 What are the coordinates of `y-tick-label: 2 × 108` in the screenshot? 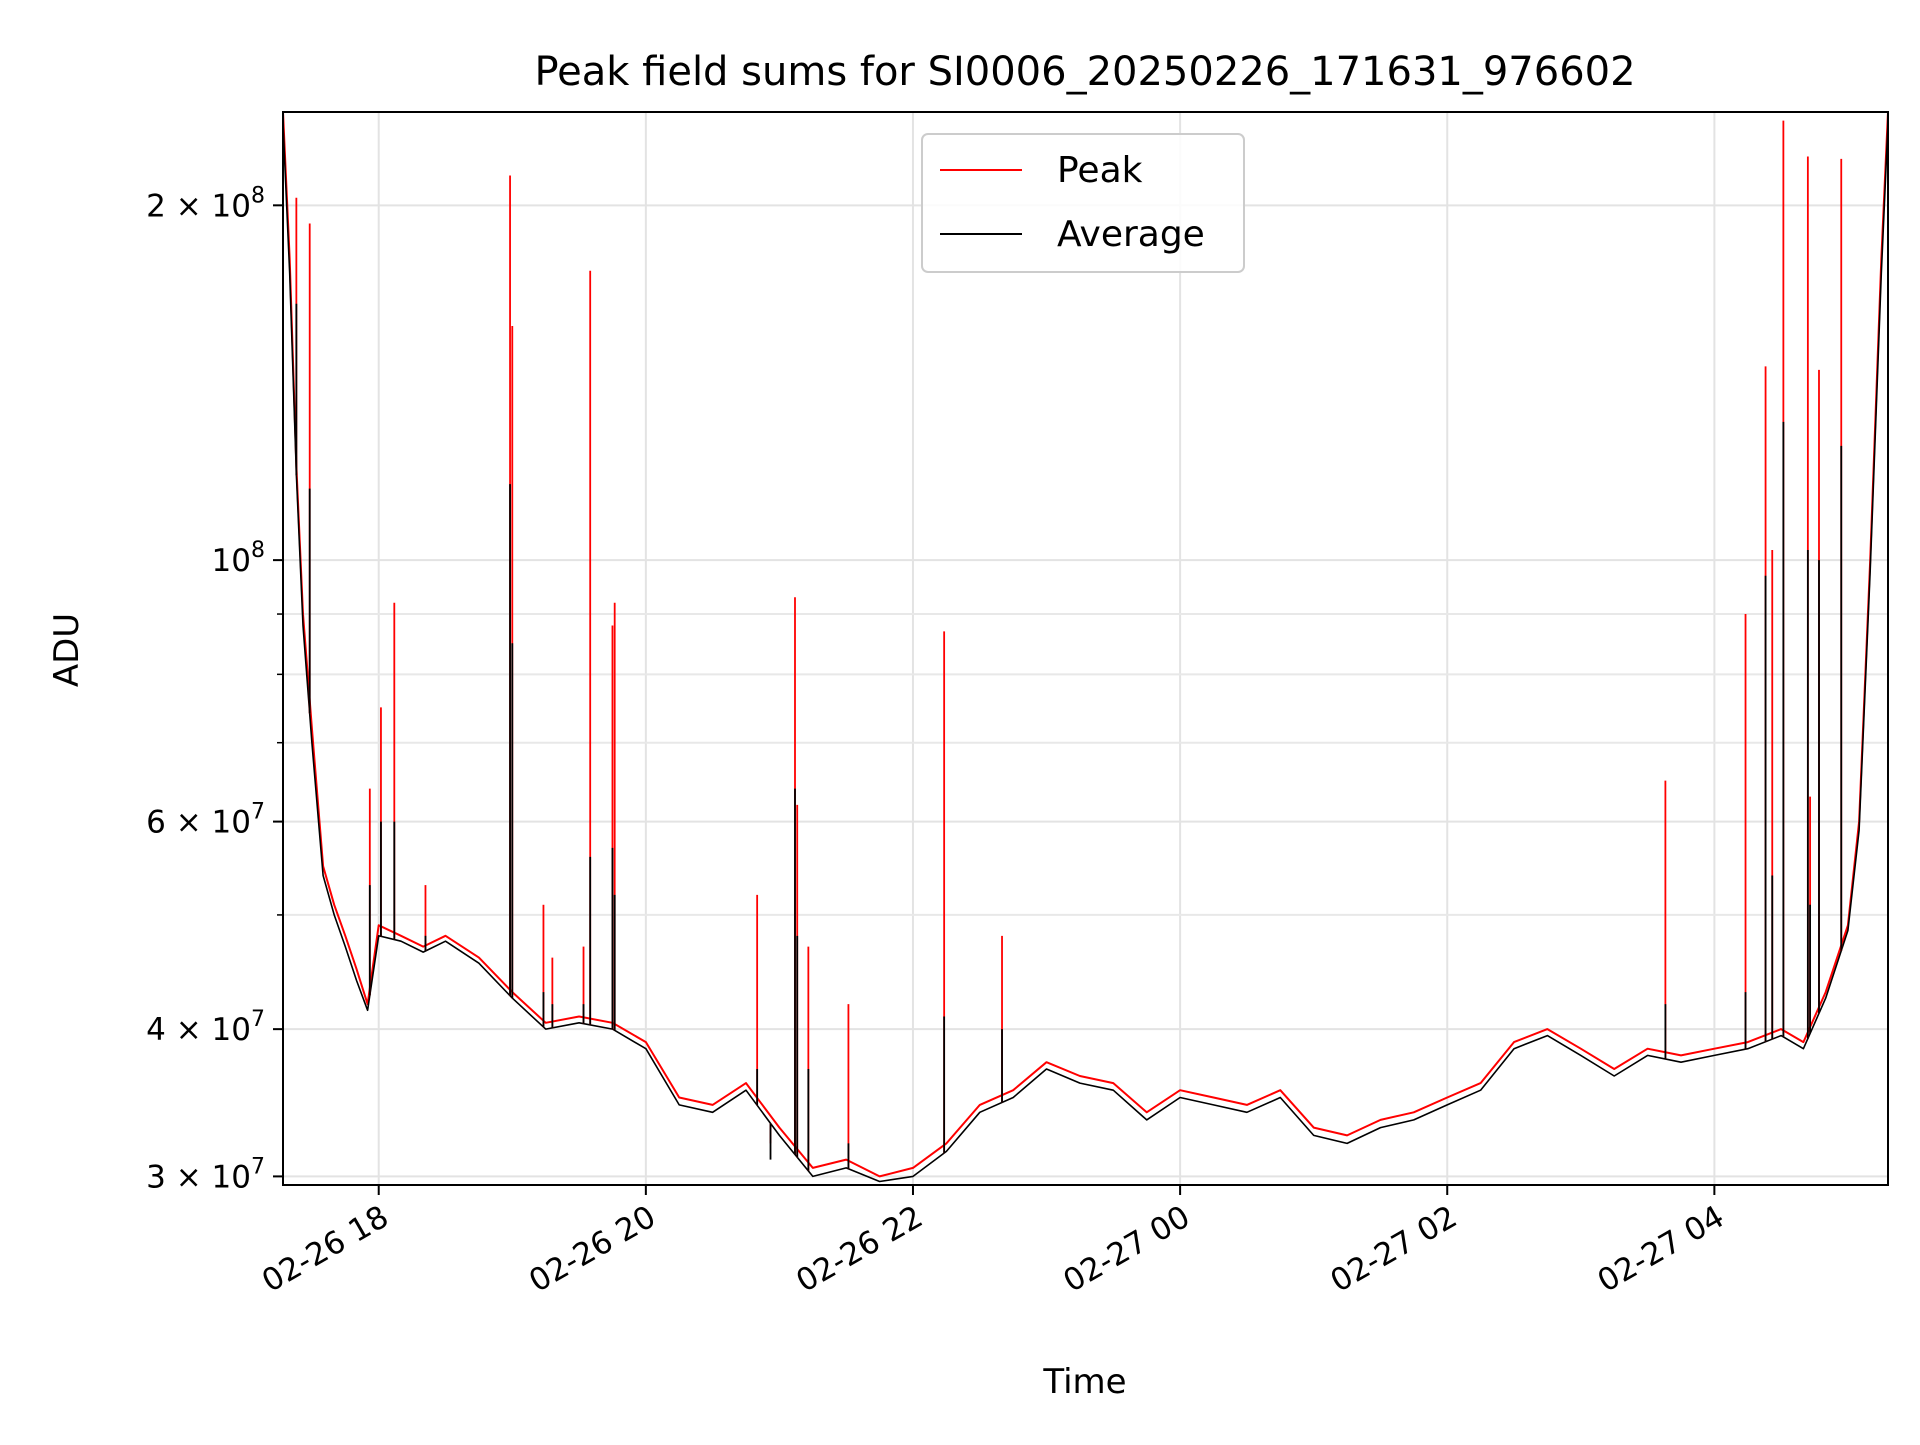 It's located at (205, 203).